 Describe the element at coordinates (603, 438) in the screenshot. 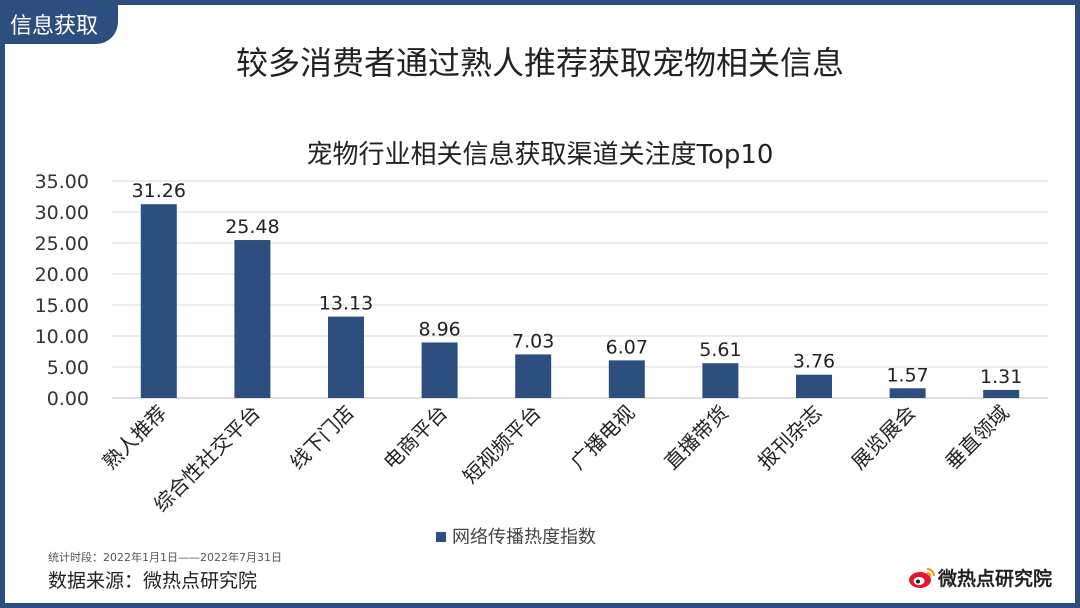

I see `x-tick-label: 广播电视` at that location.